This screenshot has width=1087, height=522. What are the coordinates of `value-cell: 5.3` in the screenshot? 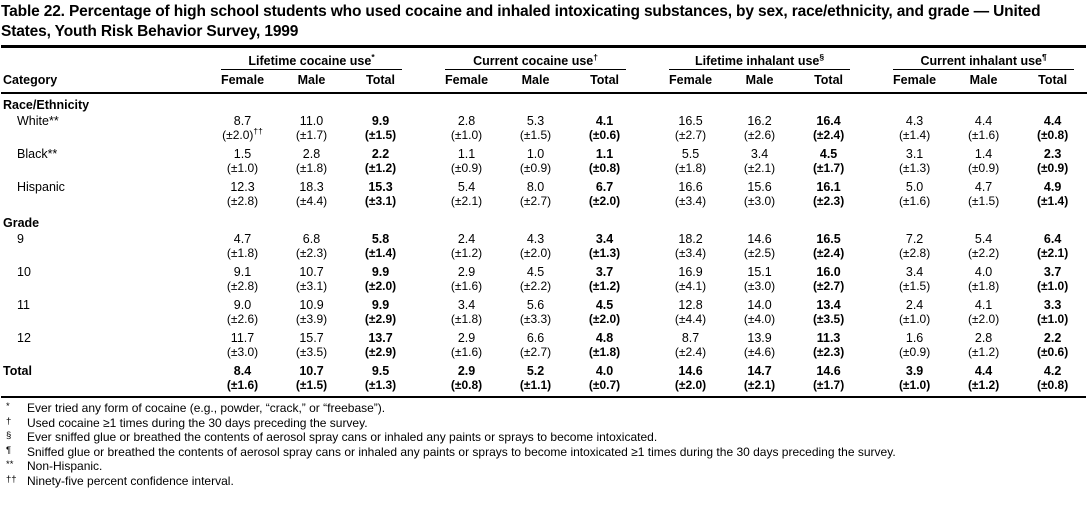 It's located at (535, 121).